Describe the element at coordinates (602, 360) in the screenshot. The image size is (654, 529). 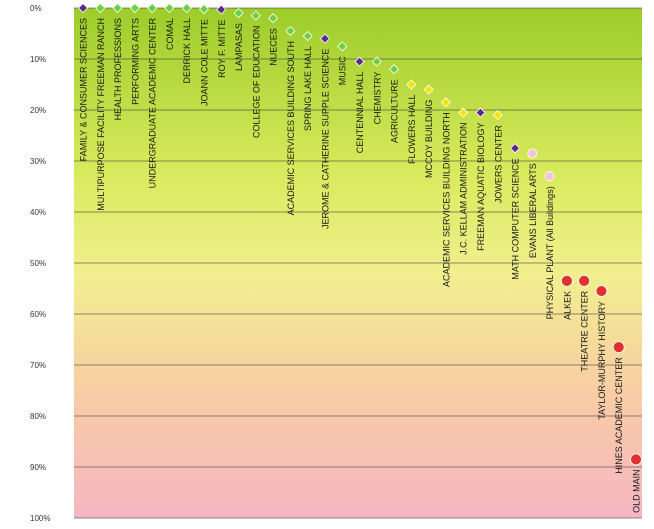
I see `category-label: TAYLOR-MURPHY HISTORY` at that location.